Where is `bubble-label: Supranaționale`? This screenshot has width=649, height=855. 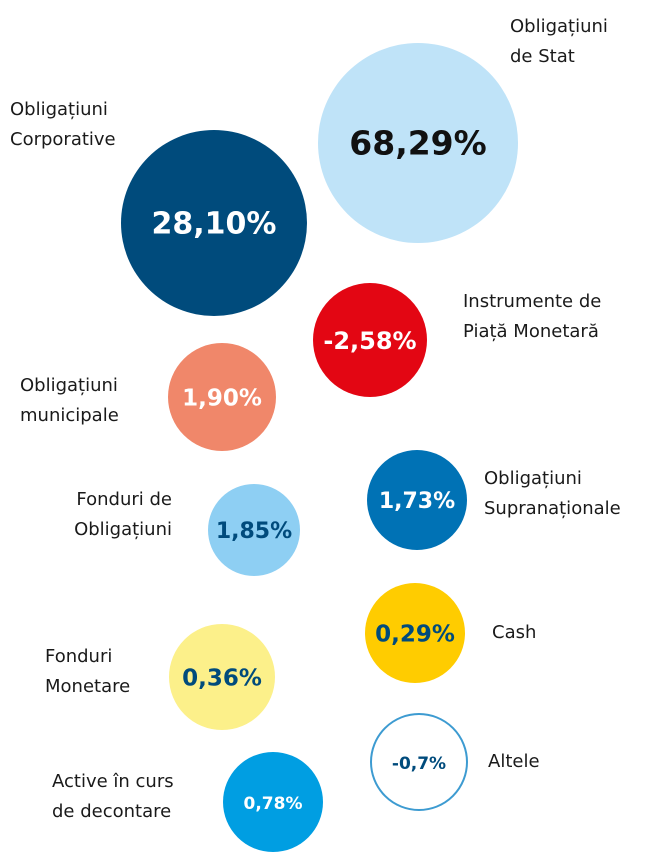 bubble-label: Supranaționale is located at coordinates (552, 508).